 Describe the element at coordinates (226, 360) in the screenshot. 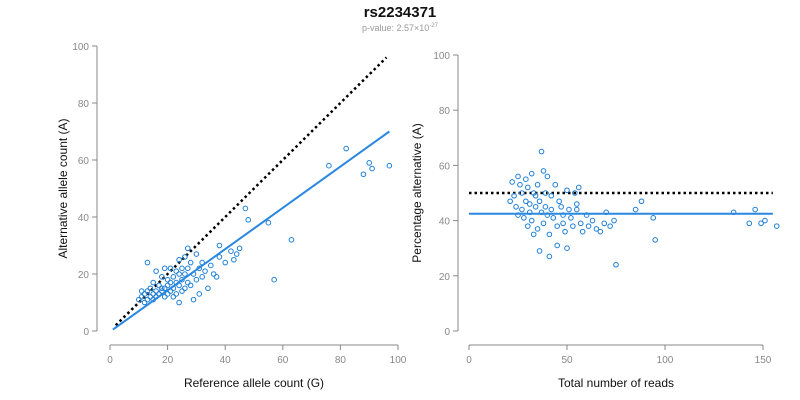

I see `panel1-x-tick-label: 40` at that location.